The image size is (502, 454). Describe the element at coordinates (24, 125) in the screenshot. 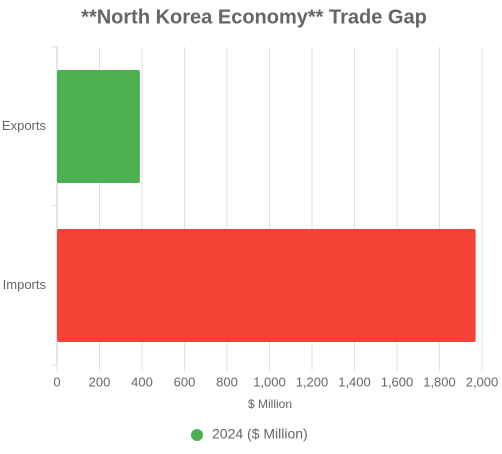

I see `y-tick-label: Exports` at that location.